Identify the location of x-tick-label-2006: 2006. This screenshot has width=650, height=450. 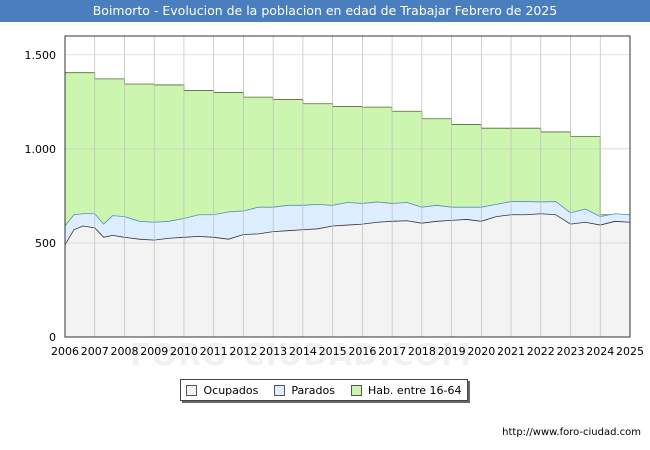
(65, 351).